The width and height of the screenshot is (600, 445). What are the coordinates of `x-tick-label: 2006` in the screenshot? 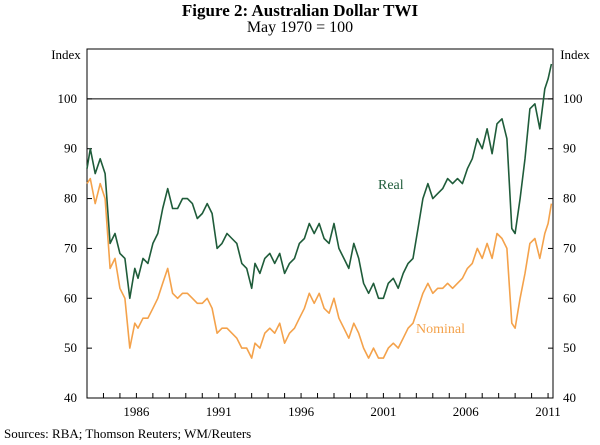 It's located at (466, 411).